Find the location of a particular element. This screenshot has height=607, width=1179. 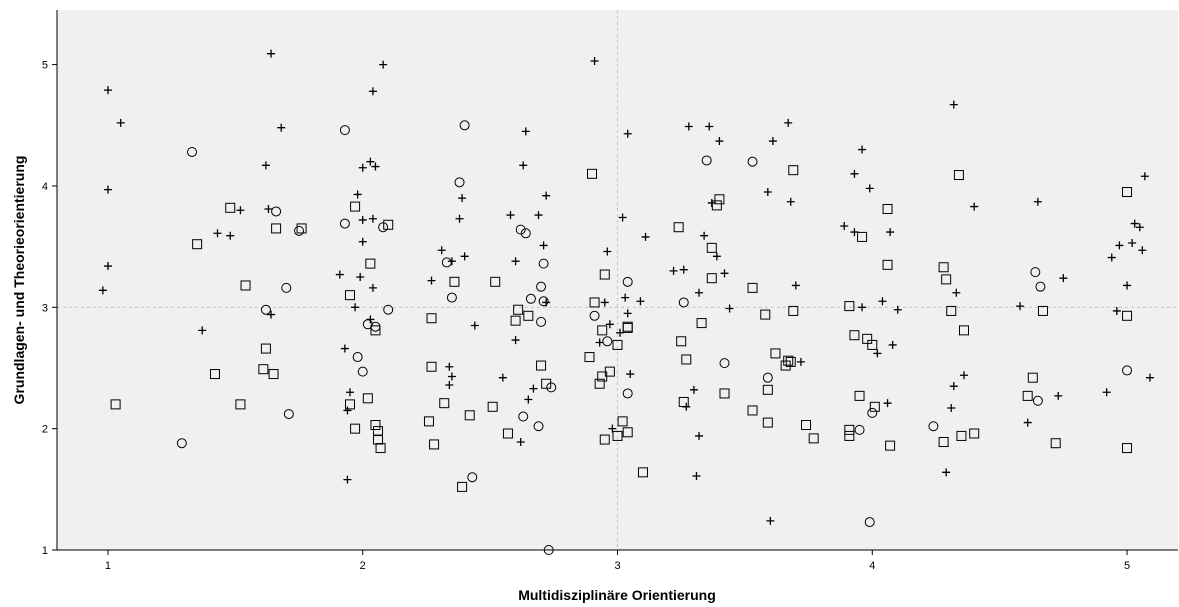

x-tick-label: 2 is located at coordinates (363, 566).